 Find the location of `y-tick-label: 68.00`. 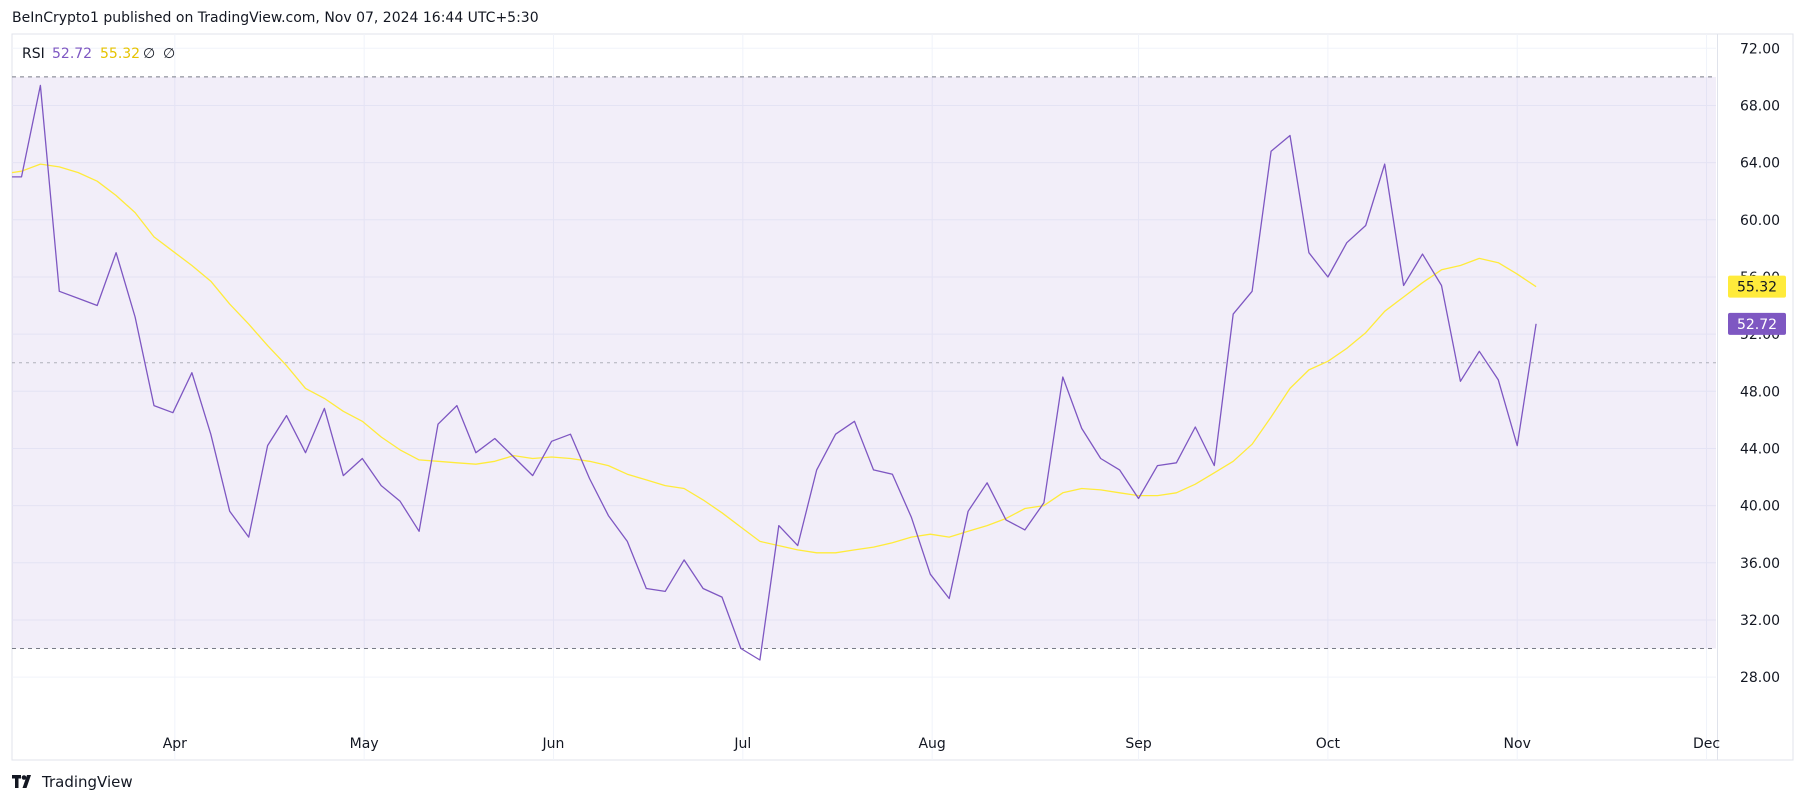

y-tick-label: 68.00 is located at coordinates (1760, 106).